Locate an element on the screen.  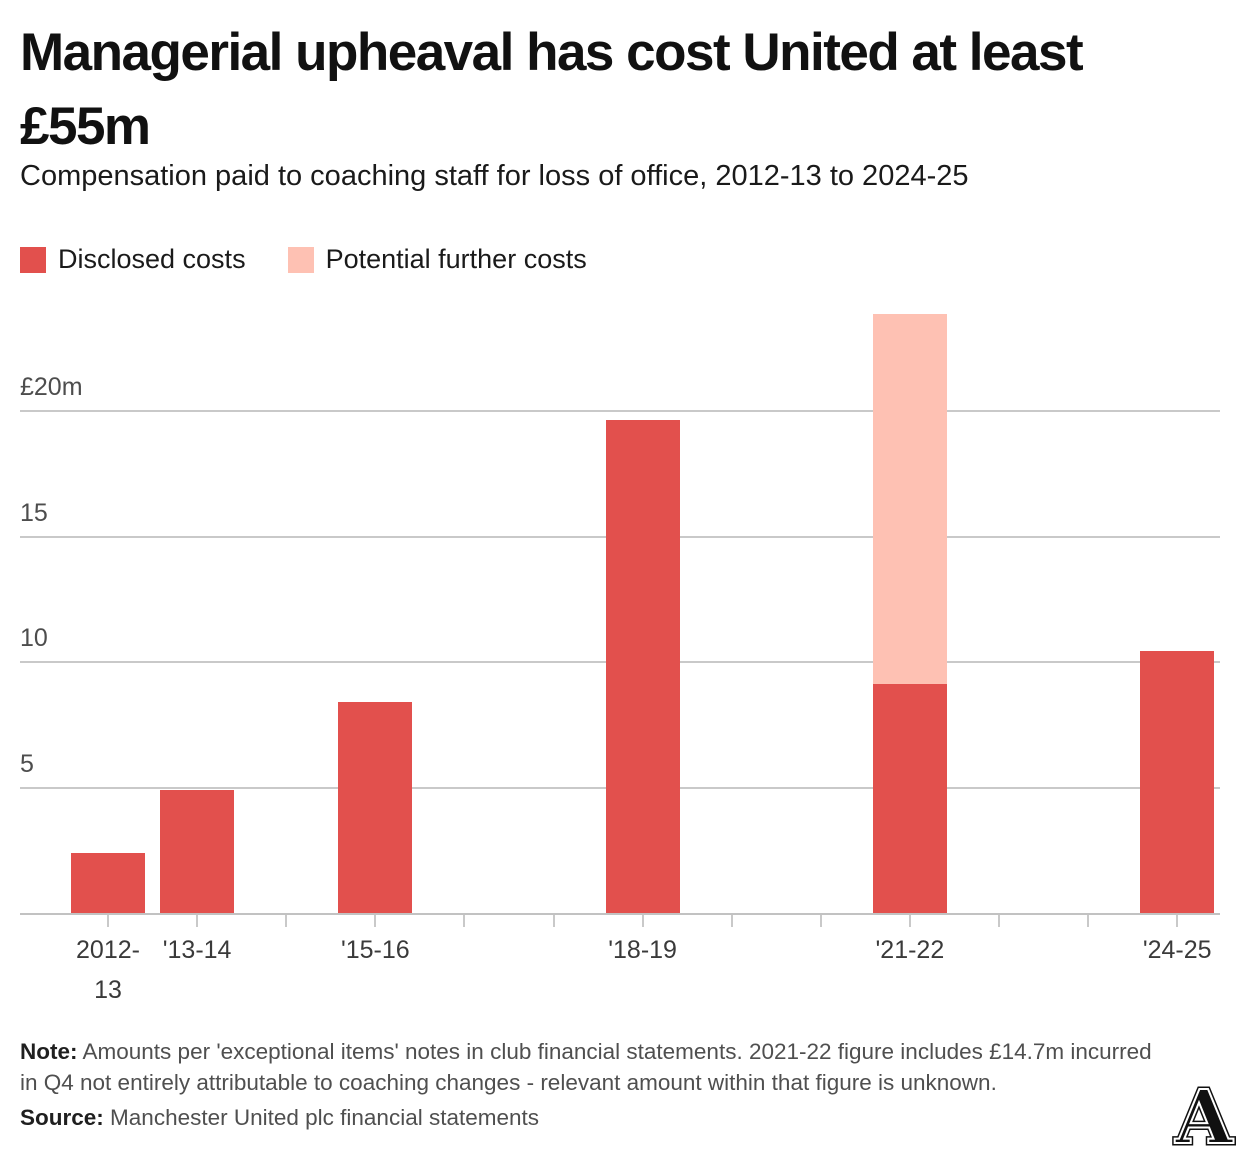
bar-18-19-disclosed-costs is located at coordinates (642, 666).